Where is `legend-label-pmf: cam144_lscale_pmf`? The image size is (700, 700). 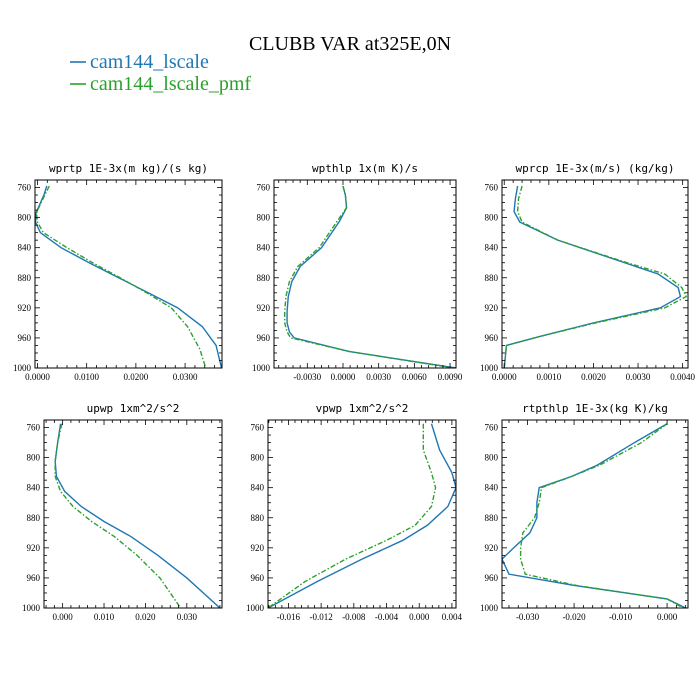 legend-label-pmf: cam144_lscale_pmf is located at coordinates (170, 84).